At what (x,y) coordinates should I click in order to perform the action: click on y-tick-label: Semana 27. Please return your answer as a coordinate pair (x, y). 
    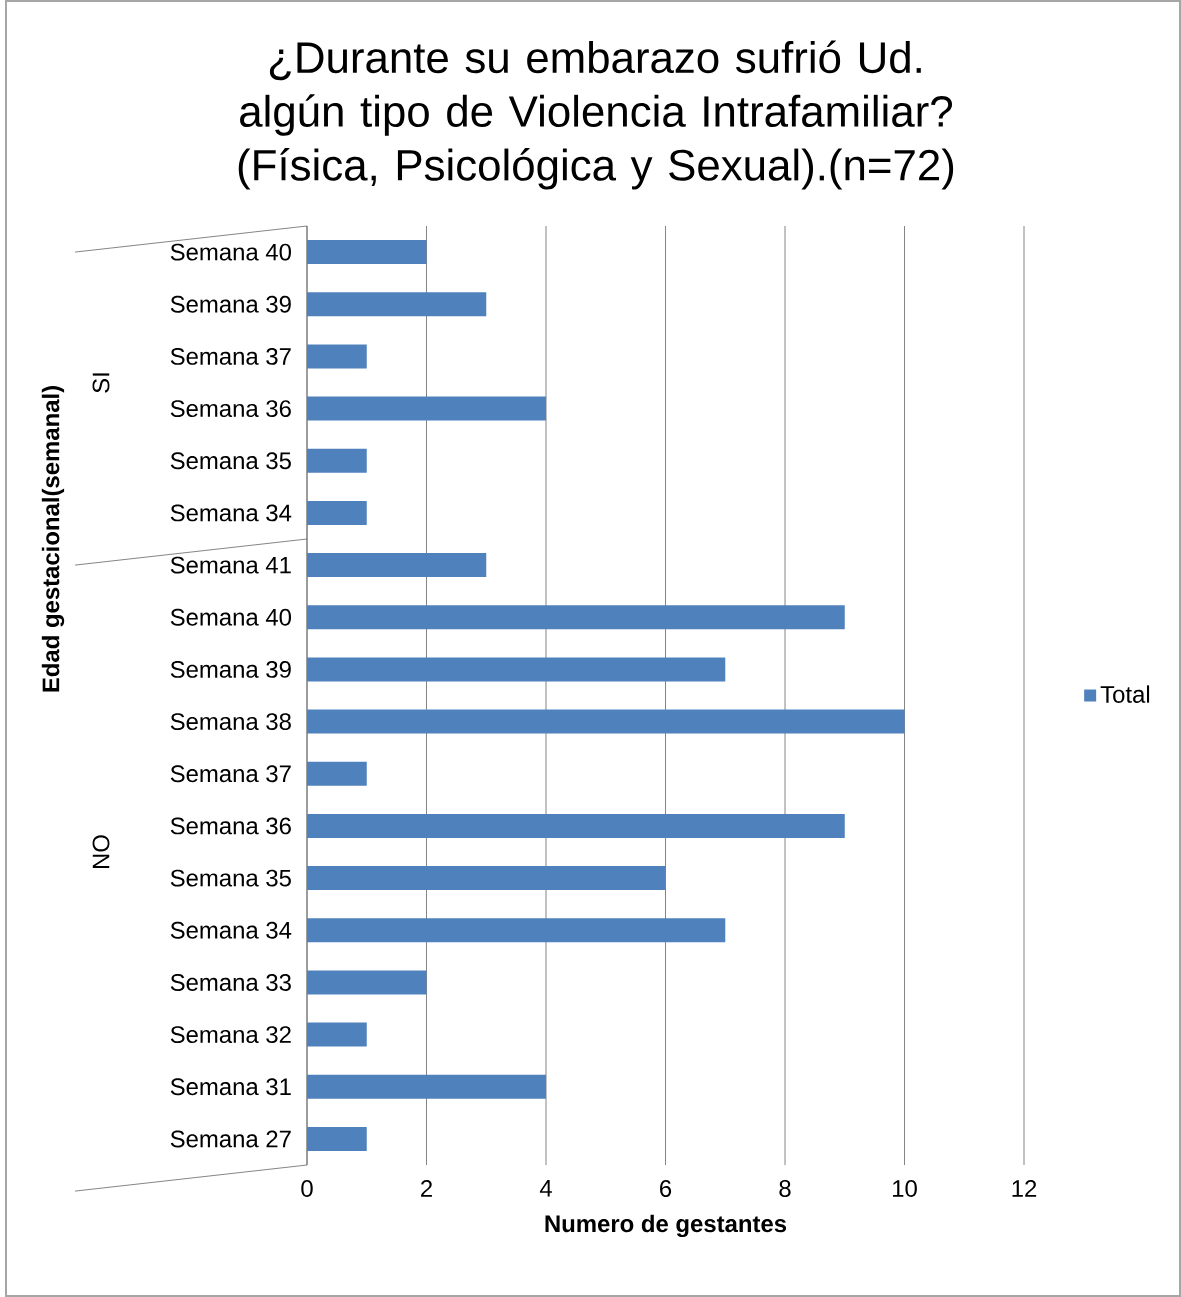
    Looking at the image, I should click on (230, 1139).